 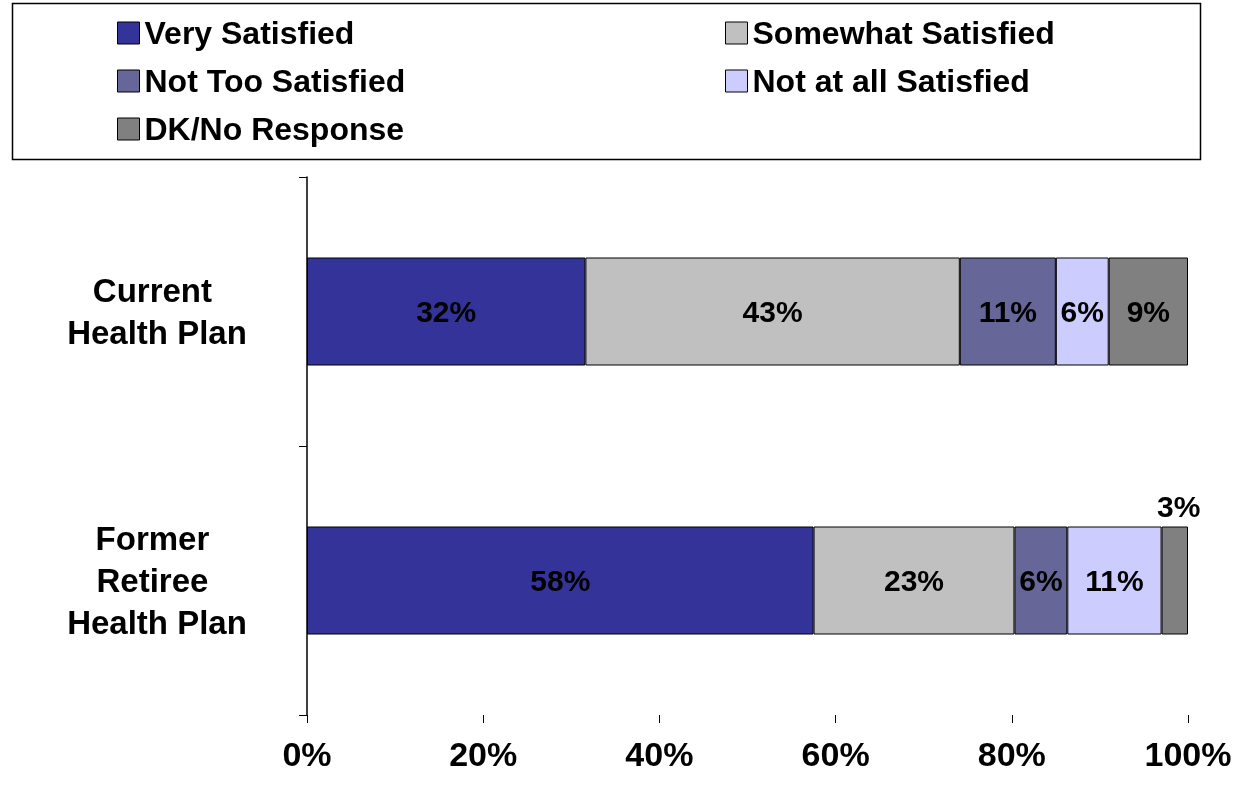 What do you see at coordinates (914, 580) in the screenshot?
I see `data-label: 23%` at bounding box center [914, 580].